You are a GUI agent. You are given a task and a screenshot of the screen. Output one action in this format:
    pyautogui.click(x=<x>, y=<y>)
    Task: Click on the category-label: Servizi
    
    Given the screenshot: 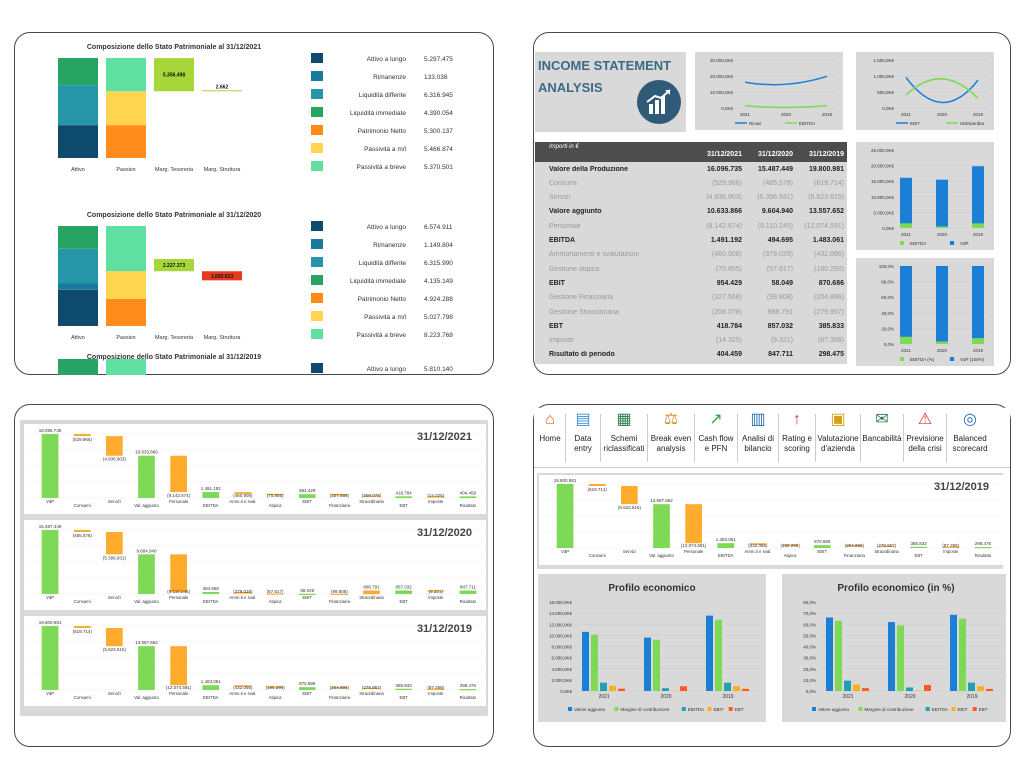 What is the action you would take?
    pyautogui.click(x=114, y=693)
    